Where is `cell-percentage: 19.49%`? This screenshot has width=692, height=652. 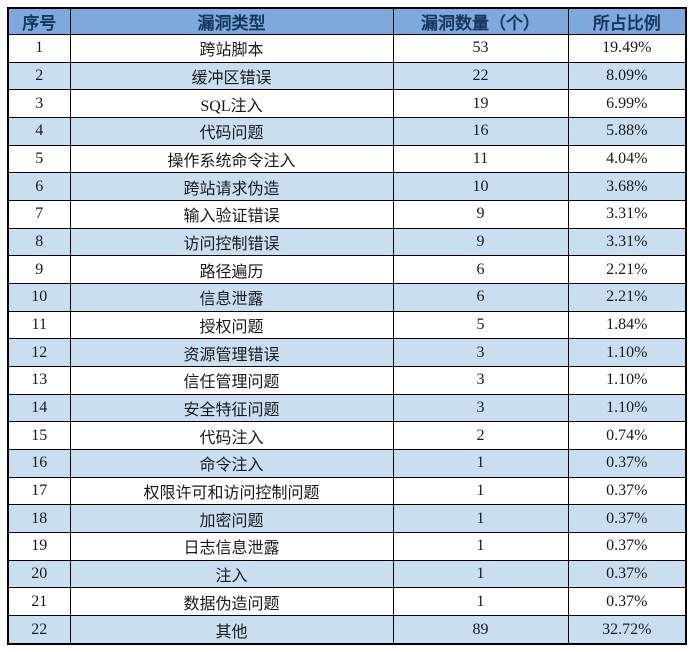
cell-percentage: 19.49% is located at coordinates (627, 48).